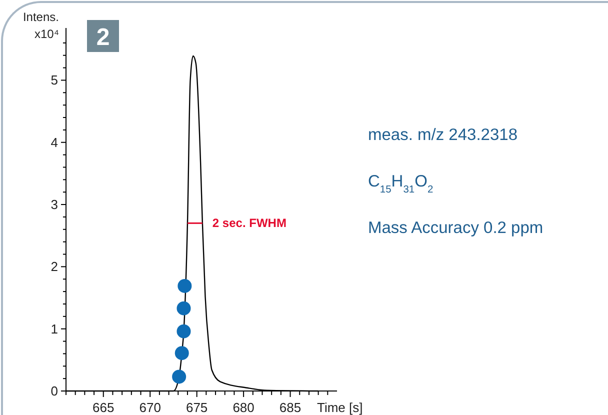 Image resolution: width=608 pixels, height=415 pixels. What do you see at coordinates (456, 228) in the screenshot?
I see `text: Mass Accuracy 0.2 ppm` at bounding box center [456, 228].